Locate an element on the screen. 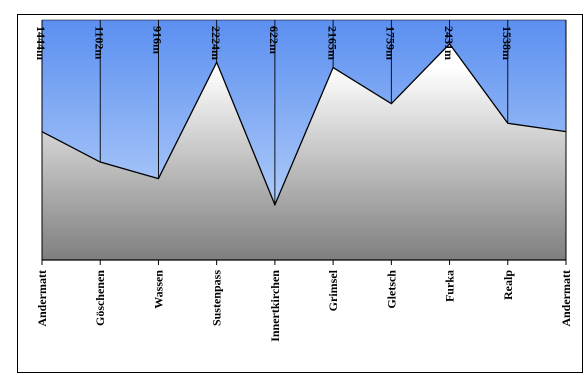 The width and height of the screenshot is (585, 375). value-label: 1759m is located at coordinates (391, 43).